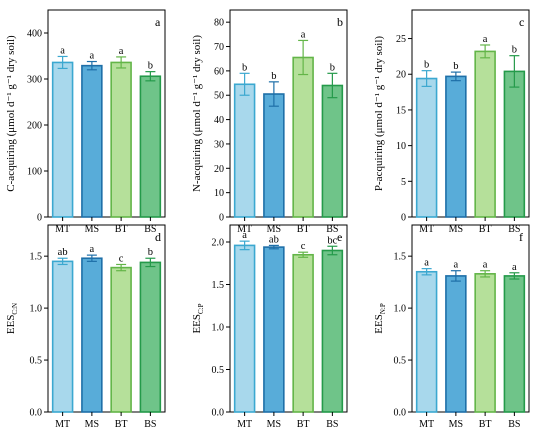 The height and width of the screenshot is (439, 550). What do you see at coordinates (219, 23) in the screenshot?
I see `y-tick-label: 80` at bounding box center [219, 23].